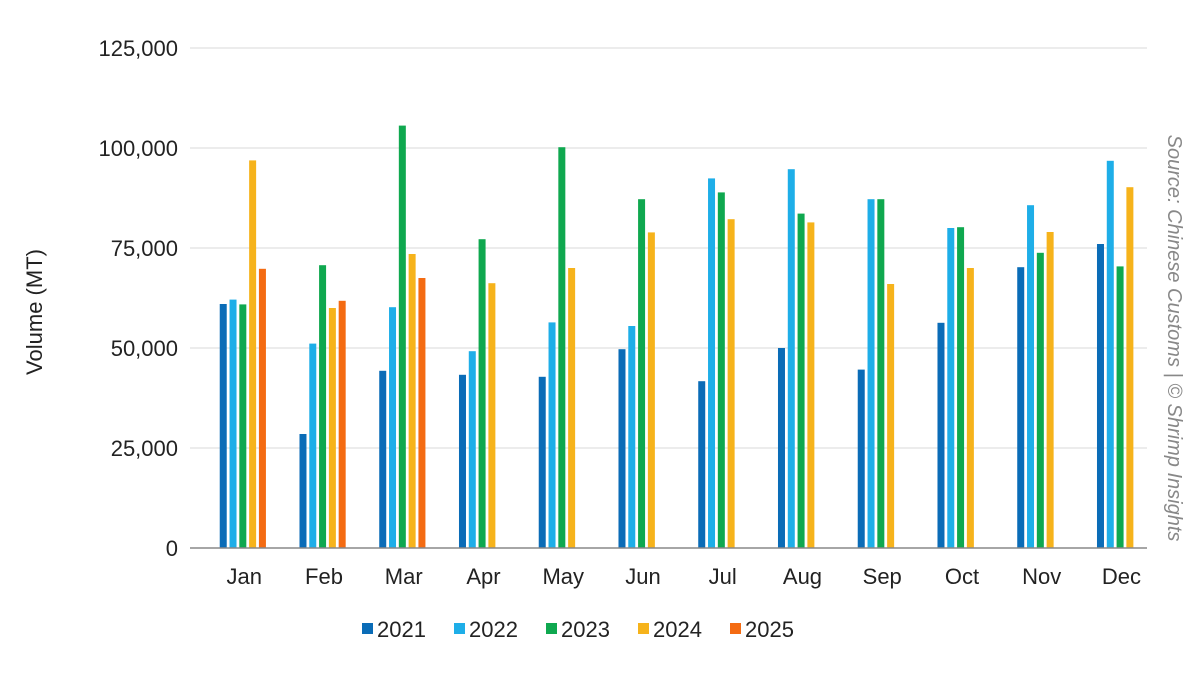  What do you see at coordinates (243, 576) in the screenshot?
I see `x-tick-label: Jan` at bounding box center [243, 576].